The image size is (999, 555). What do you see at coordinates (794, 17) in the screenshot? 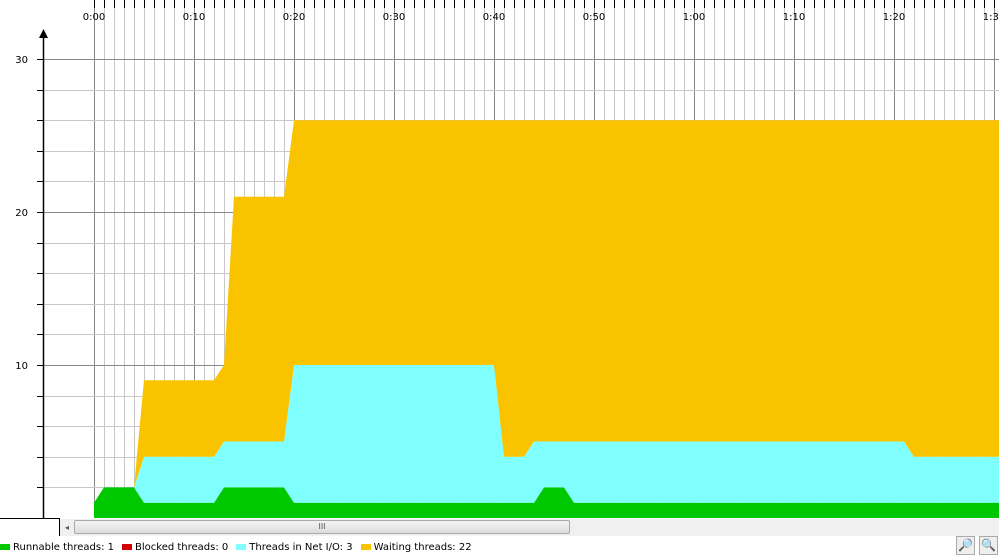
I see `x-tick-label: 1:10` at bounding box center [794, 17].